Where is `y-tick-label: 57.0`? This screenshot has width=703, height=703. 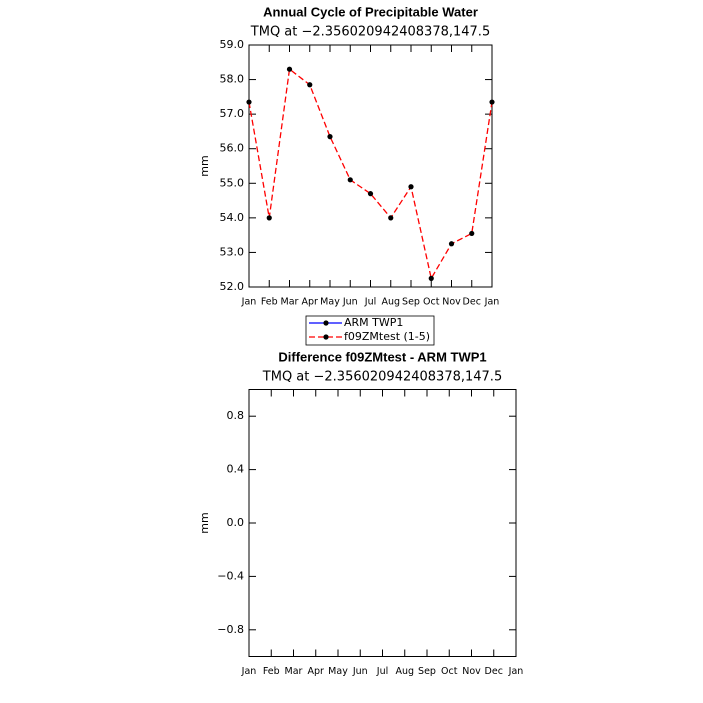 y-tick-label: 57.0 is located at coordinates (232, 113).